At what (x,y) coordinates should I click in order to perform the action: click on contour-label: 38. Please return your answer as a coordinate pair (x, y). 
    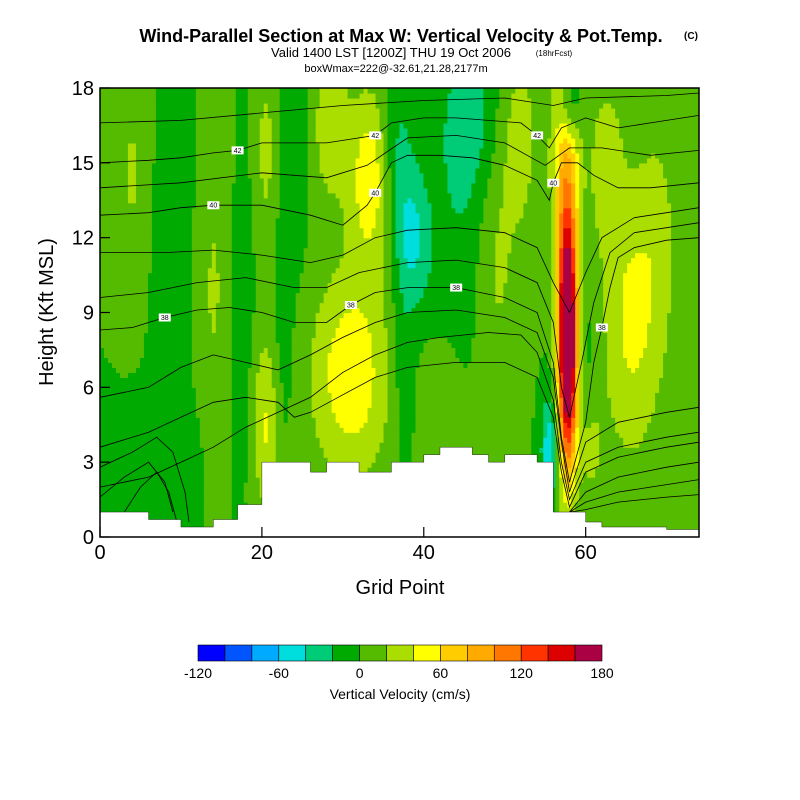
    Looking at the image, I should click on (456, 287).